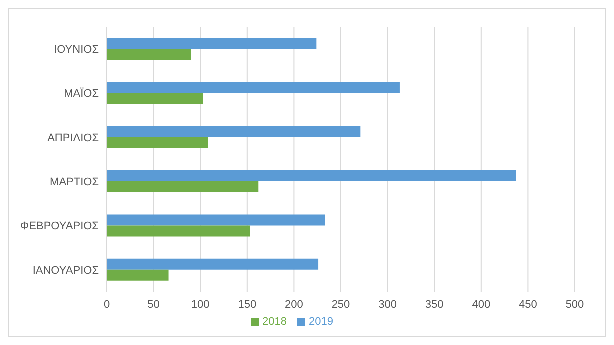  Describe the element at coordinates (294, 304) in the screenshot. I see `x-tick-label: 200` at that location.